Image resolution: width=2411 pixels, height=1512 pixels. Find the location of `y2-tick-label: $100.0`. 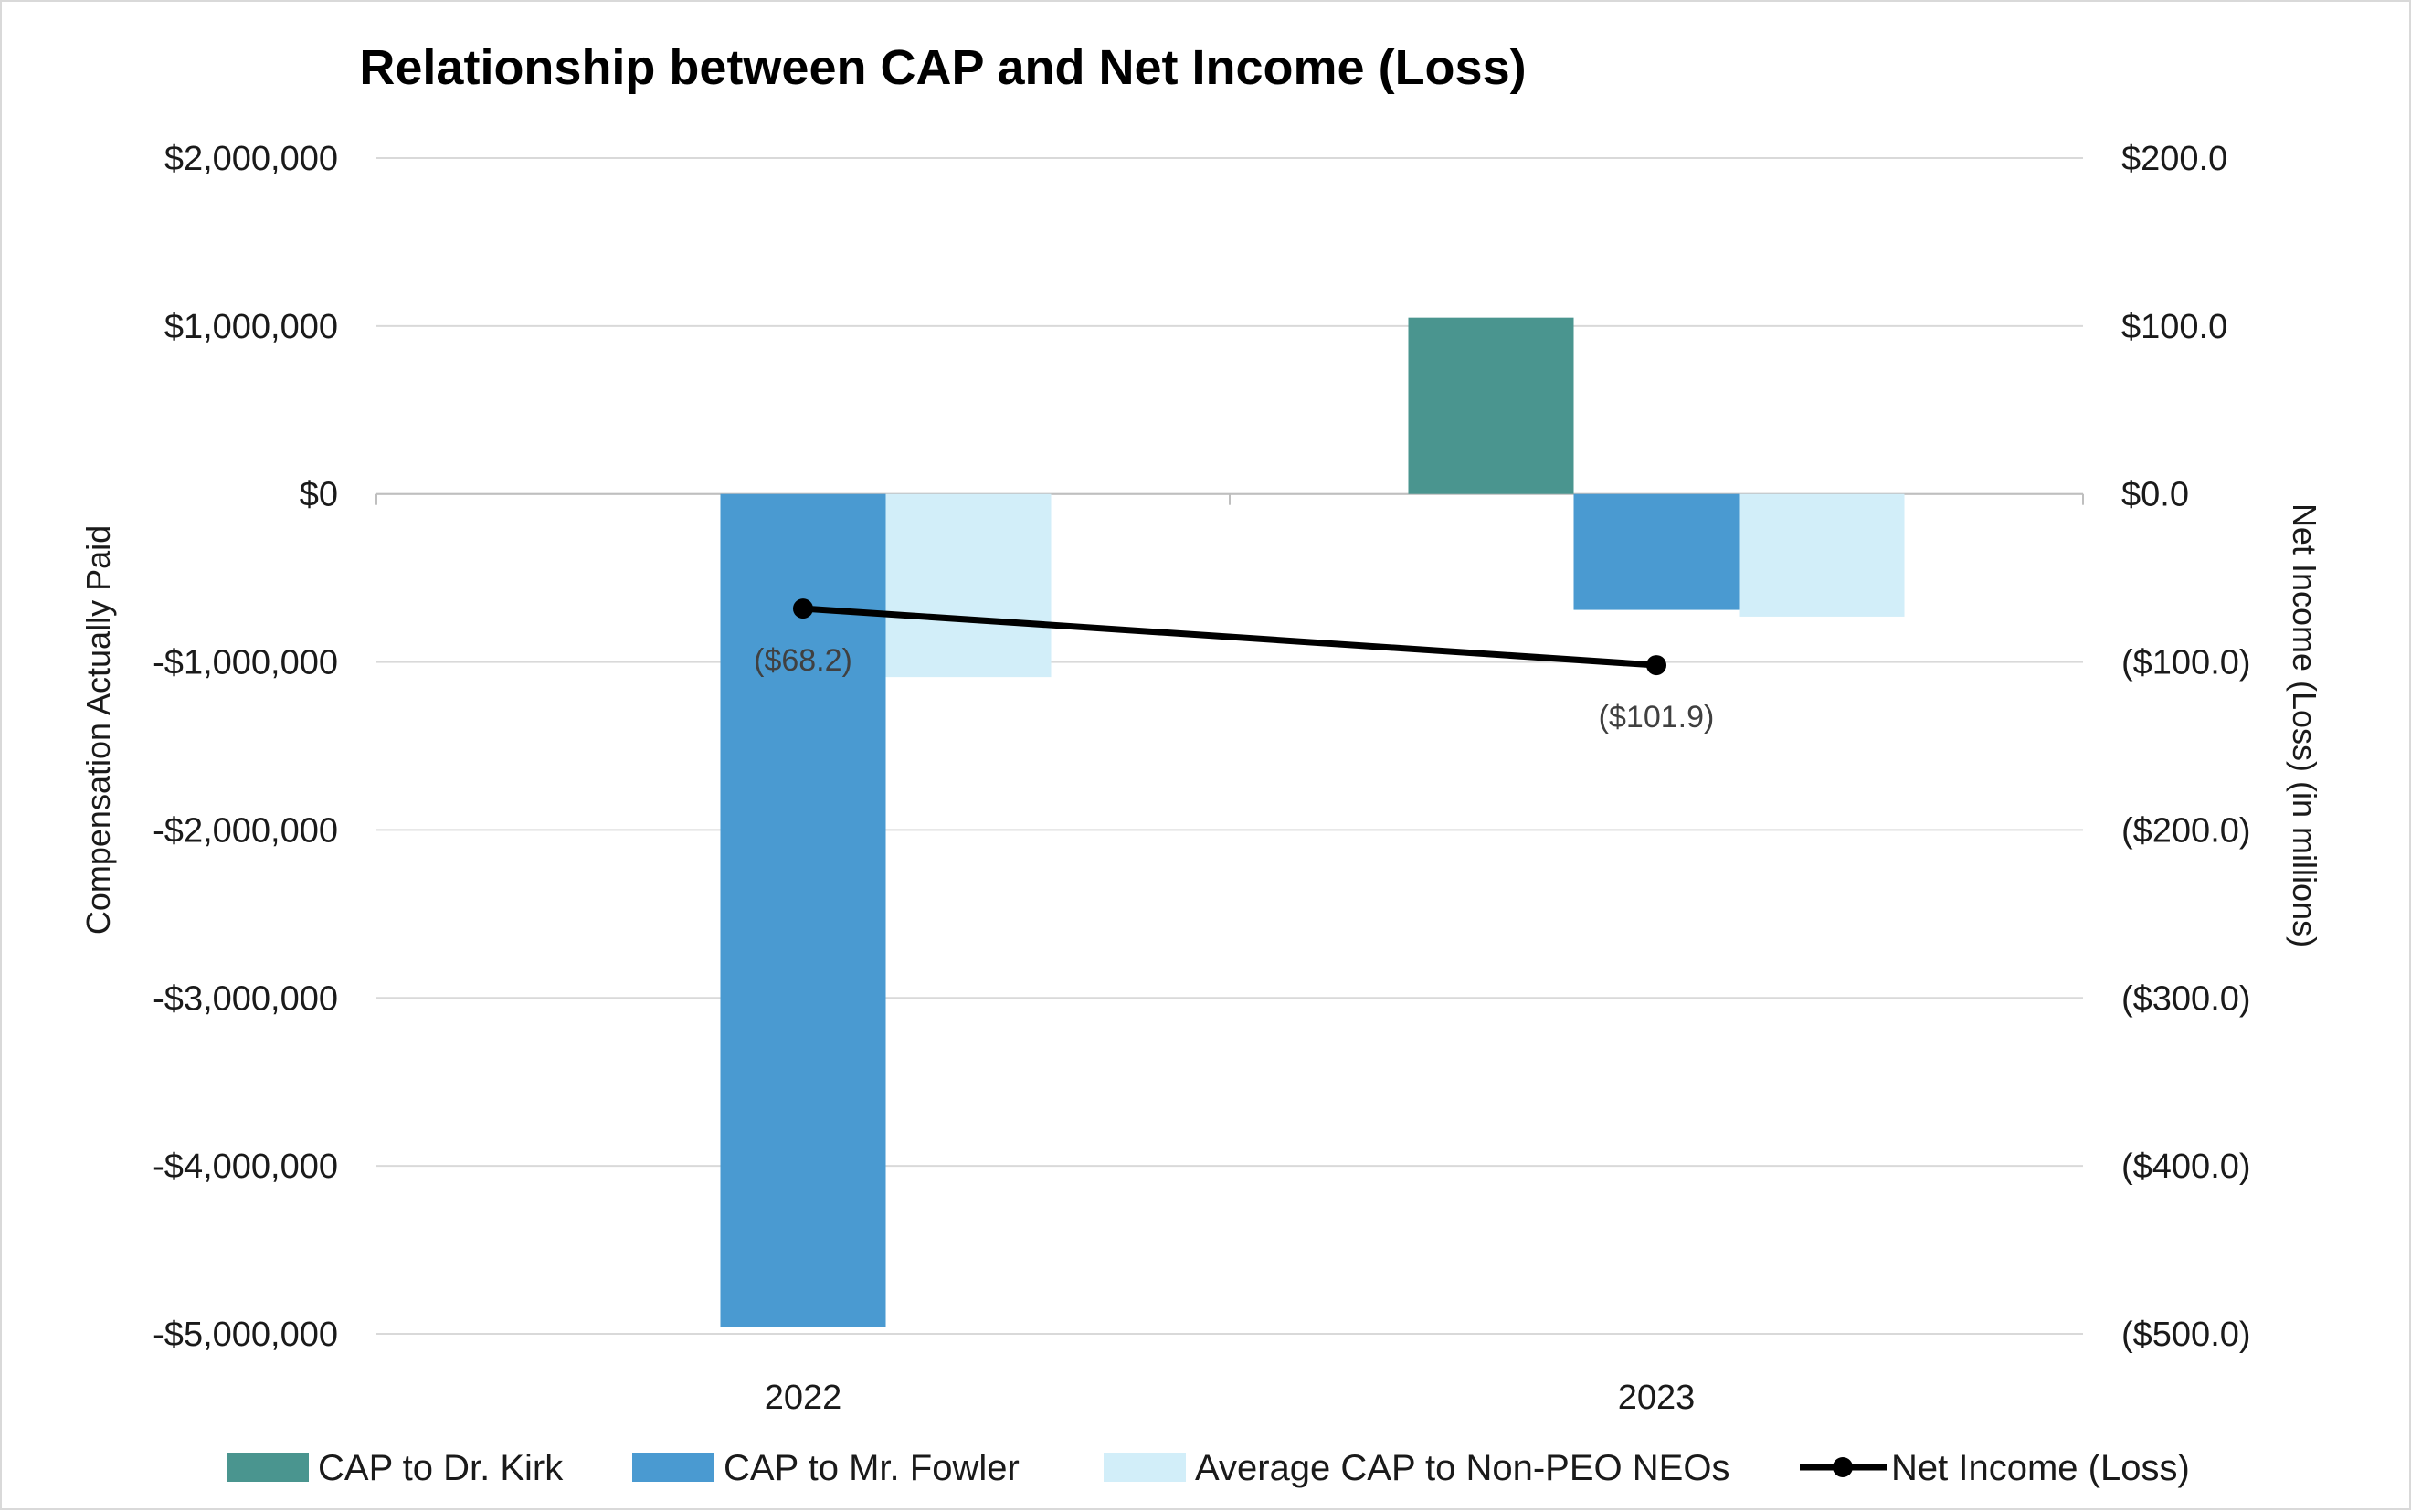

y2-tick-label: $100.0 is located at coordinates (2174, 327).